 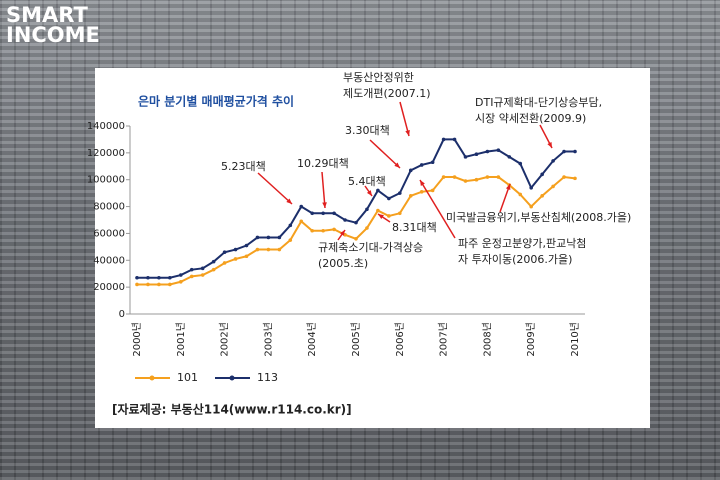 What do you see at coordinates (47, 15) in the screenshot?
I see `logo-line: SMART` at bounding box center [47, 15].